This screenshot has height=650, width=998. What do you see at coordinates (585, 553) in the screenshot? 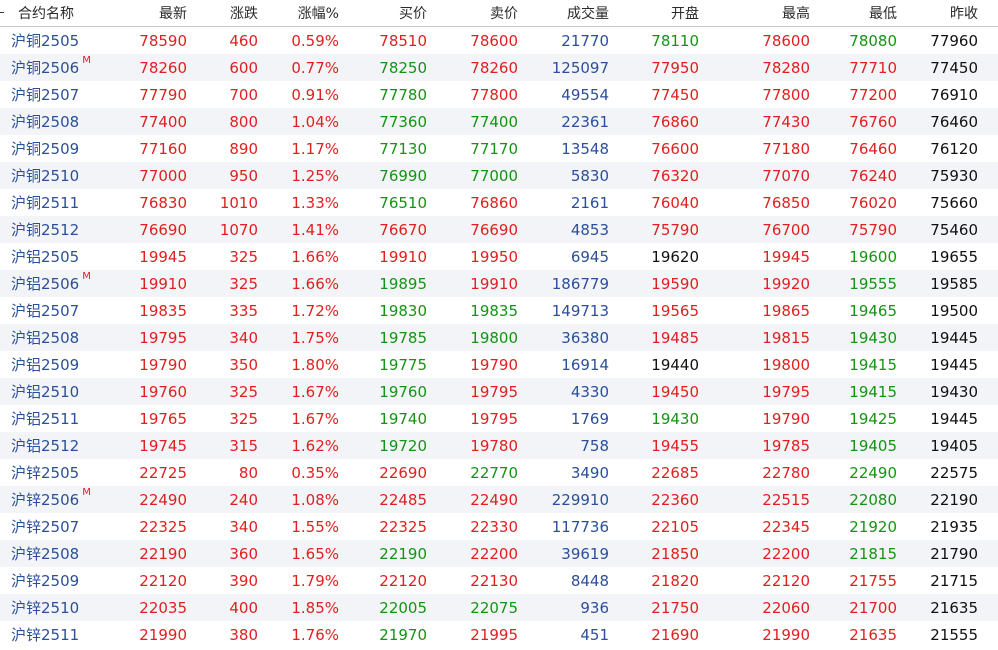
I see `cell-volume: 39619` at bounding box center [585, 553].